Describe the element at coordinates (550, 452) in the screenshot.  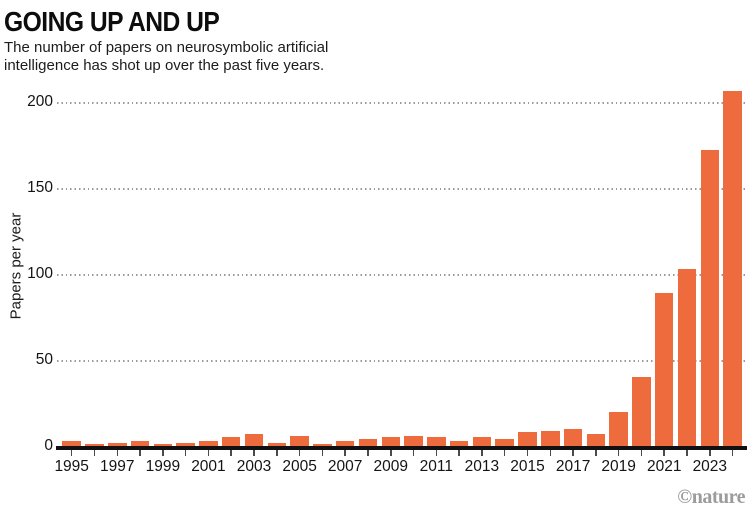
I see `x-tick-2016` at that location.